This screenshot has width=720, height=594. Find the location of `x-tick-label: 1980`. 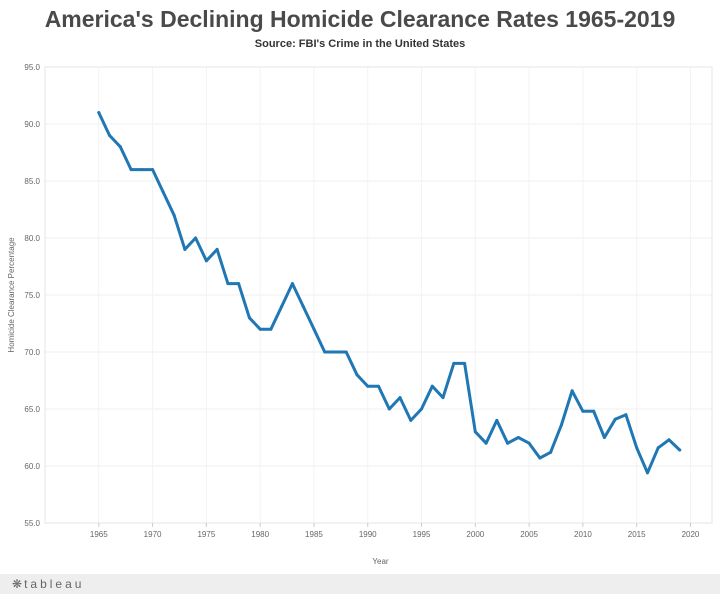

x-tick-label: 1980 is located at coordinates (260, 534).